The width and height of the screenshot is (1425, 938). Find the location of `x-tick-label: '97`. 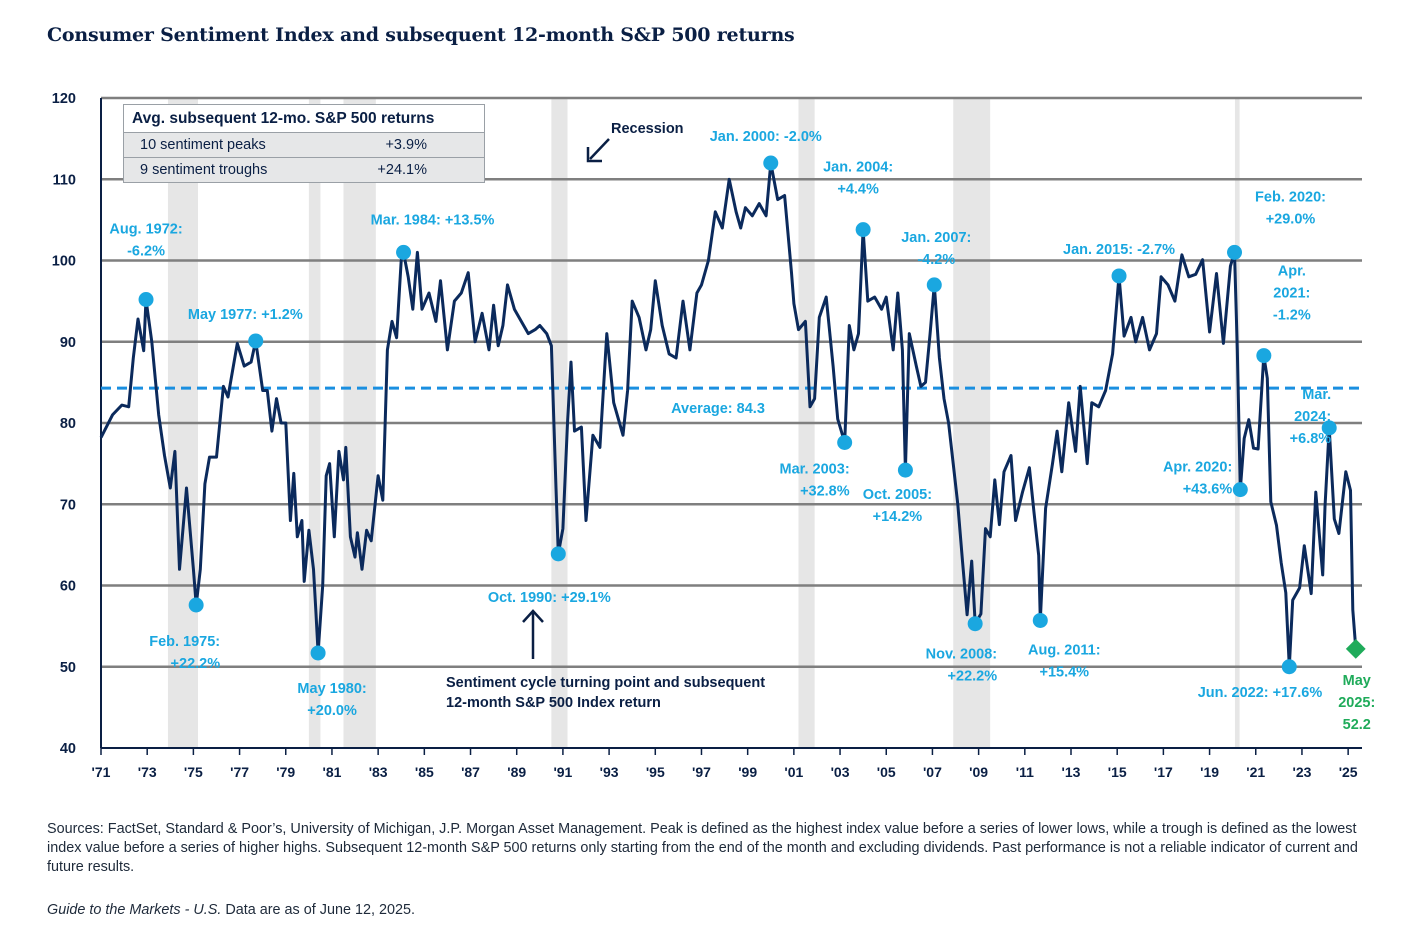

x-tick-label: '97 is located at coordinates (701, 772).